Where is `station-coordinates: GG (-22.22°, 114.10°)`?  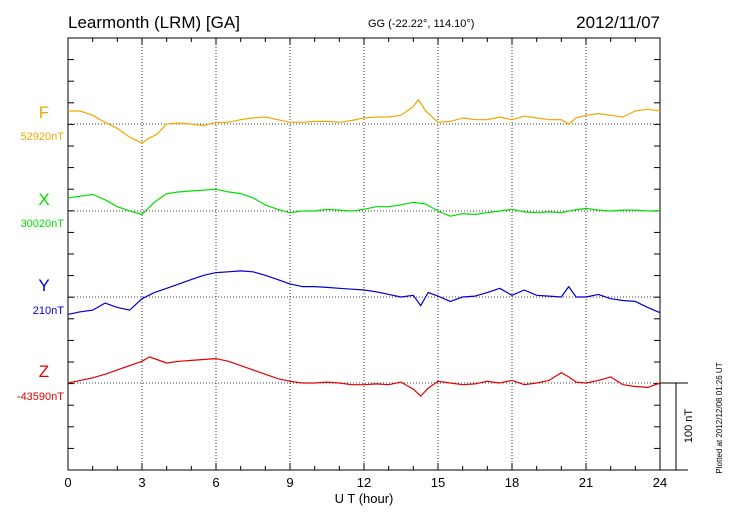
station-coordinates: GG (-22.22°, 114.10°) is located at coordinates (421, 24).